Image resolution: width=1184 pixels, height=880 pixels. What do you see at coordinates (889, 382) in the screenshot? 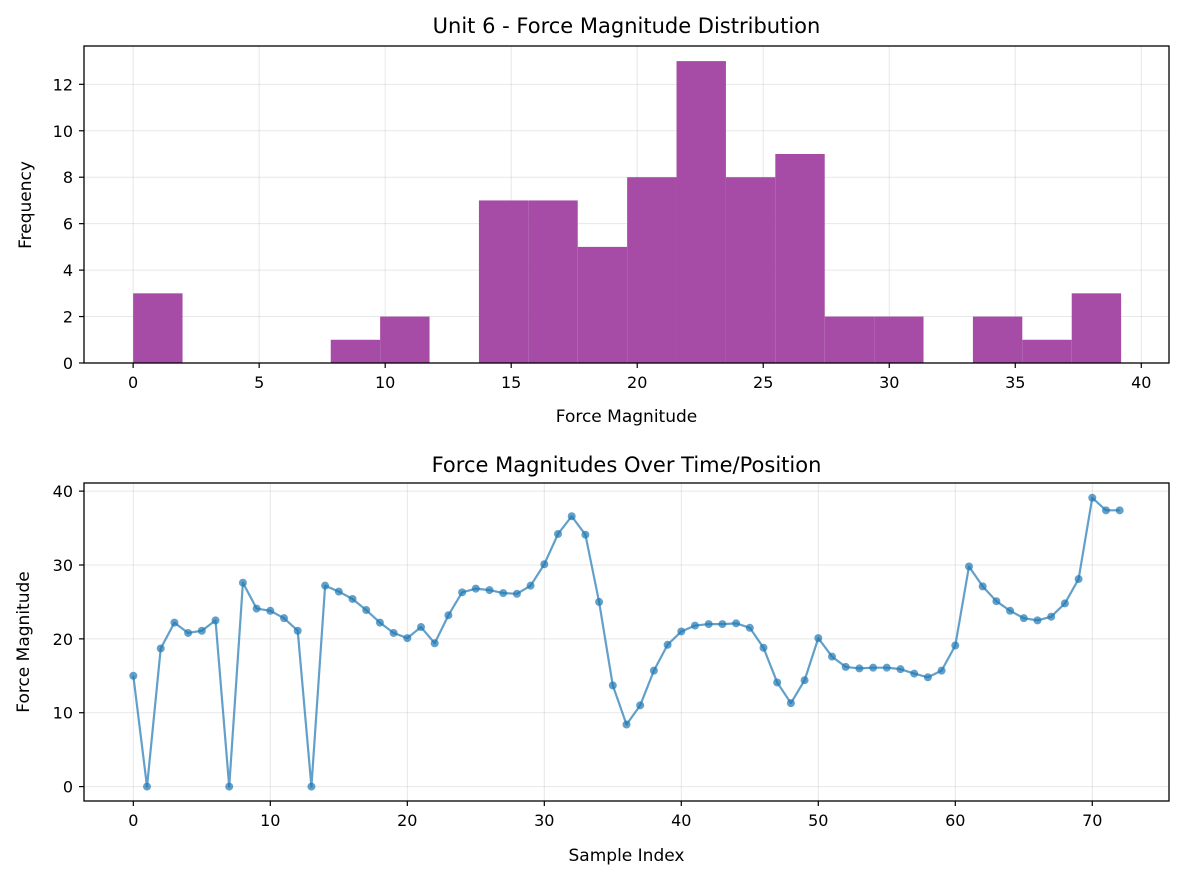
I see `x-tick-label: 30` at bounding box center [889, 382].